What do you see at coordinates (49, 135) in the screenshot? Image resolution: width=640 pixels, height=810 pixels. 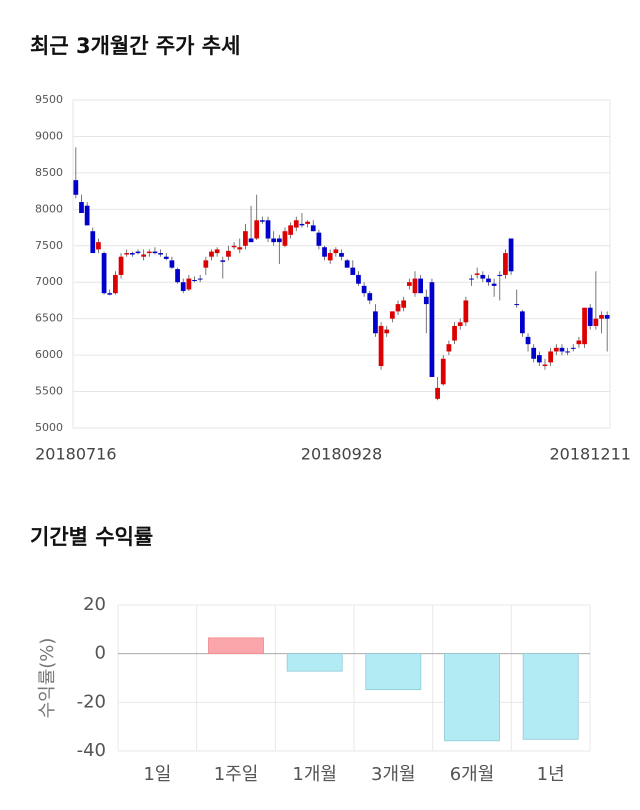 I see `y-tick-label: 9000` at bounding box center [49, 135].